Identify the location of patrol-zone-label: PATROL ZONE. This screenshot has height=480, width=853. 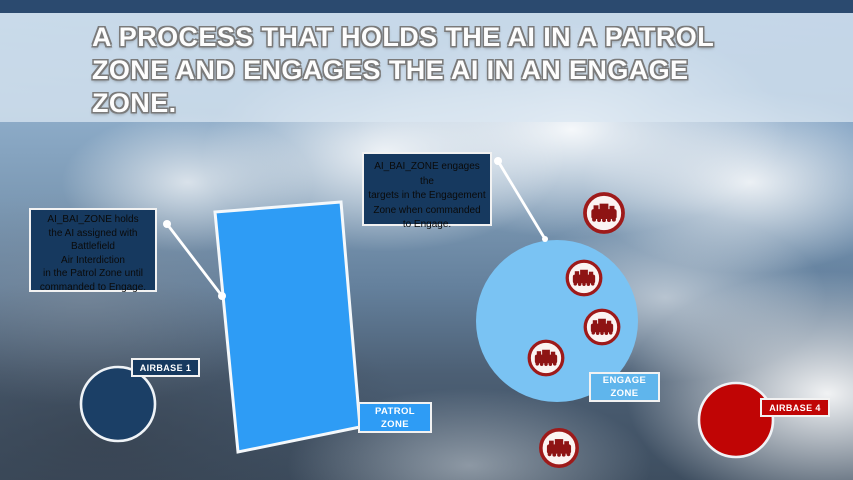
(395, 417).